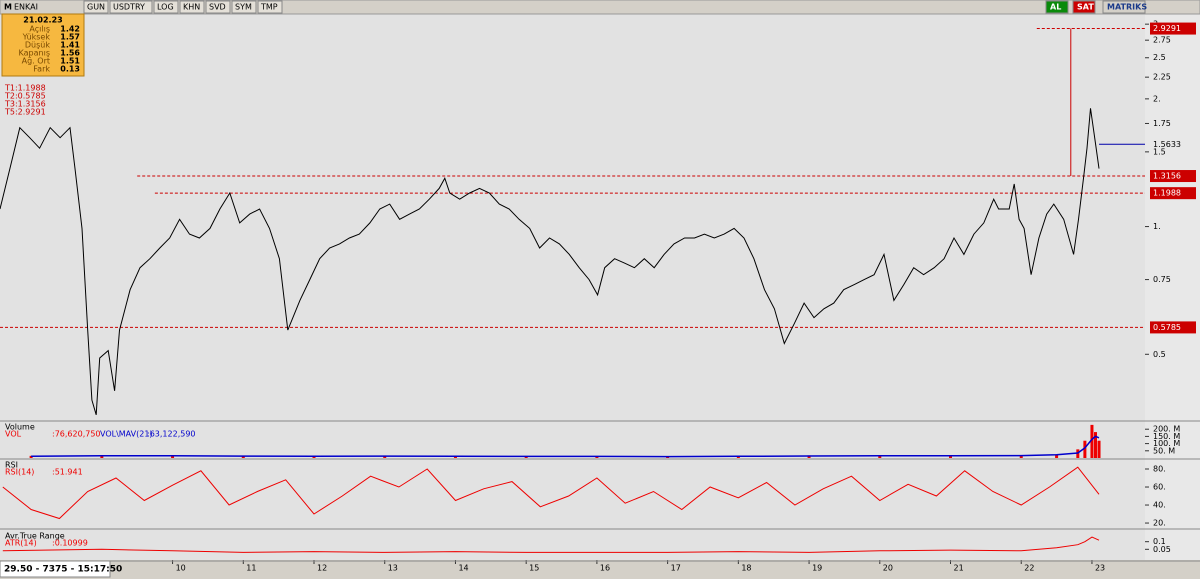 This screenshot has height=579, width=1200. Describe the element at coordinates (20, 427) in the screenshot. I see `panel-title: Volume` at that location.